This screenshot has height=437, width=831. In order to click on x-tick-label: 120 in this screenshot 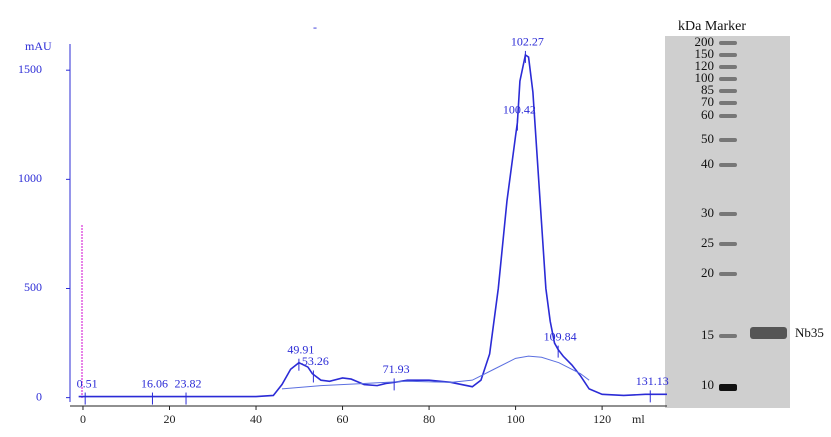, I will do `click(602, 419)`.